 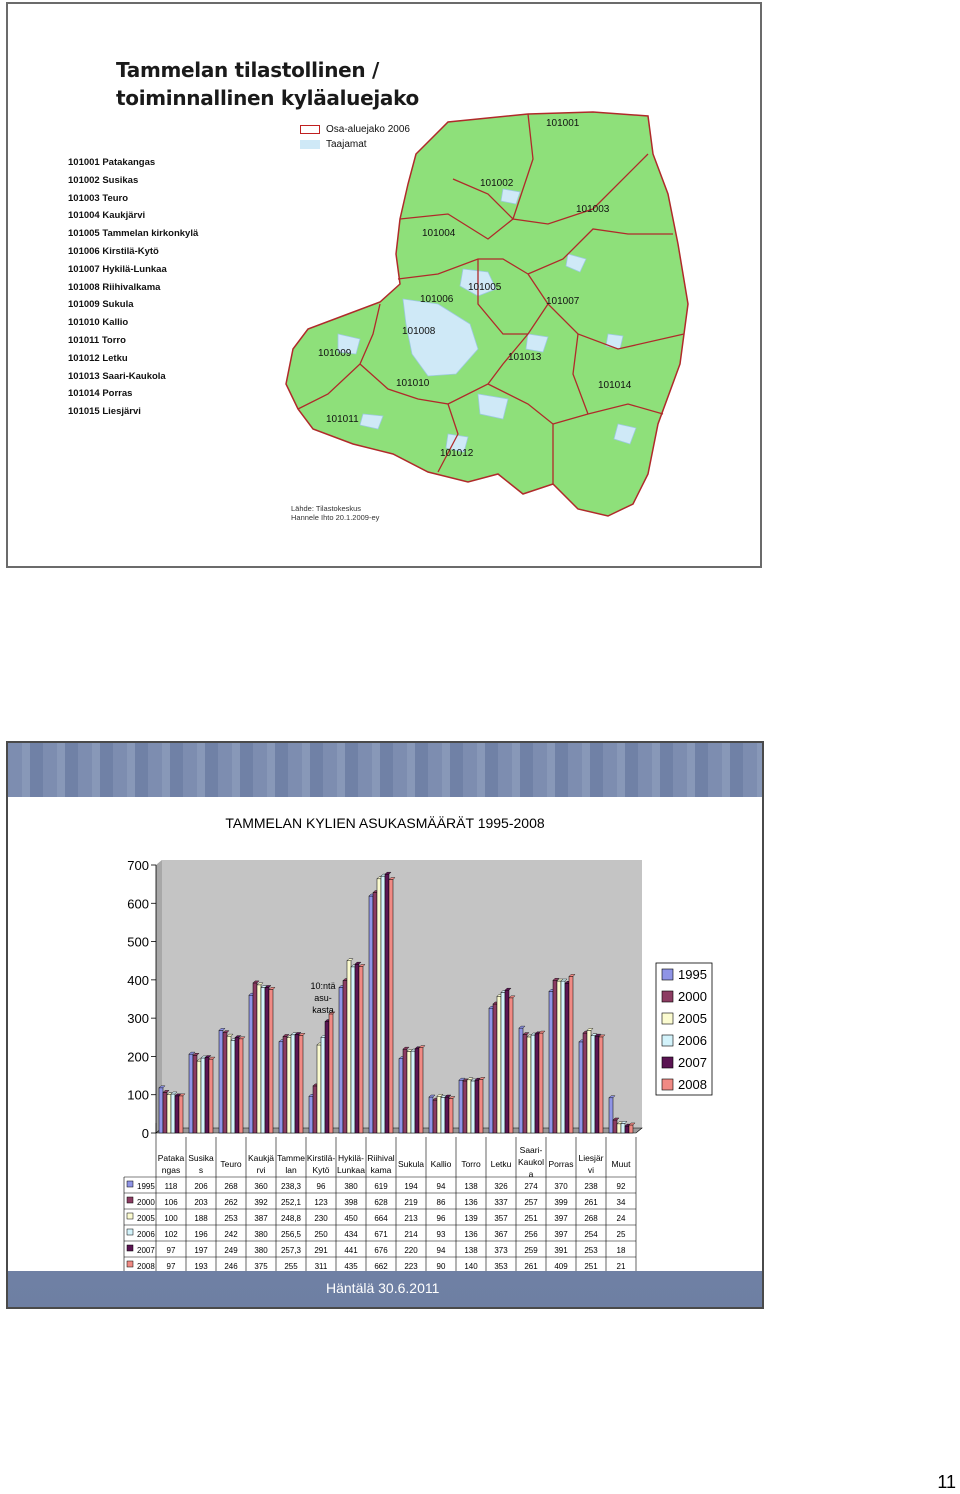 I want to click on table-cell: 671, so click(x=381, y=1234).